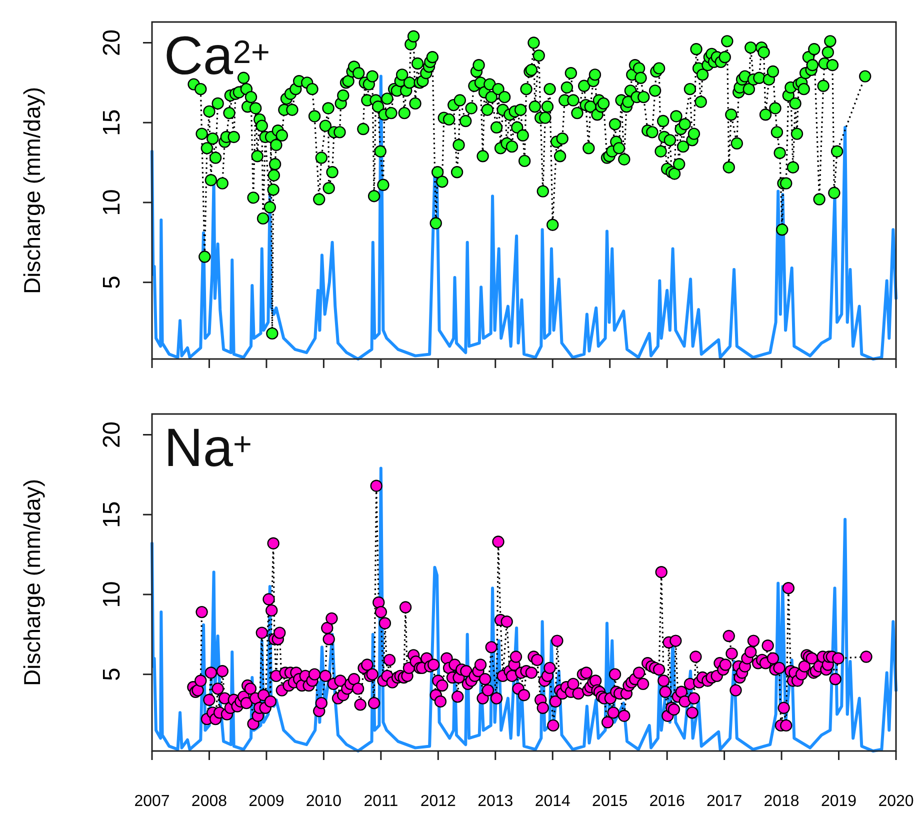 Image resolution: width=915 pixels, height=819 pixels. What do you see at coordinates (266, 801) in the screenshot?
I see `x-tick-label: 2009` at bounding box center [266, 801].